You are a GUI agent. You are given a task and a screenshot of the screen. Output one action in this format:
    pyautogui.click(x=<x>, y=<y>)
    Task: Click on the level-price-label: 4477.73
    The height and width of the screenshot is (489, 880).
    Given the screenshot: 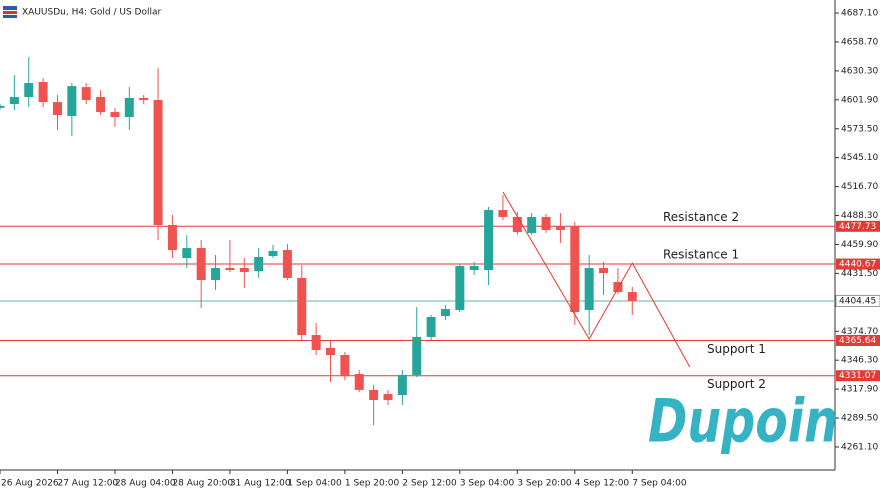 What is the action you would take?
    pyautogui.click(x=857, y=227)
    